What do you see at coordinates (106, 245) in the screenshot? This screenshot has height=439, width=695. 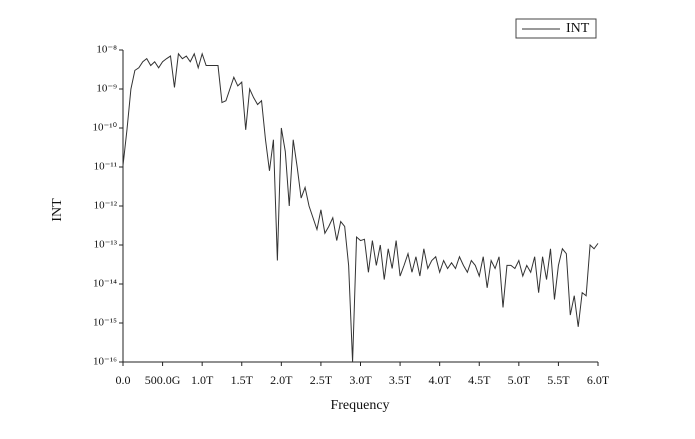 I see `y-tick-label: 10⁻¹³` at bounding box center [106, 245].